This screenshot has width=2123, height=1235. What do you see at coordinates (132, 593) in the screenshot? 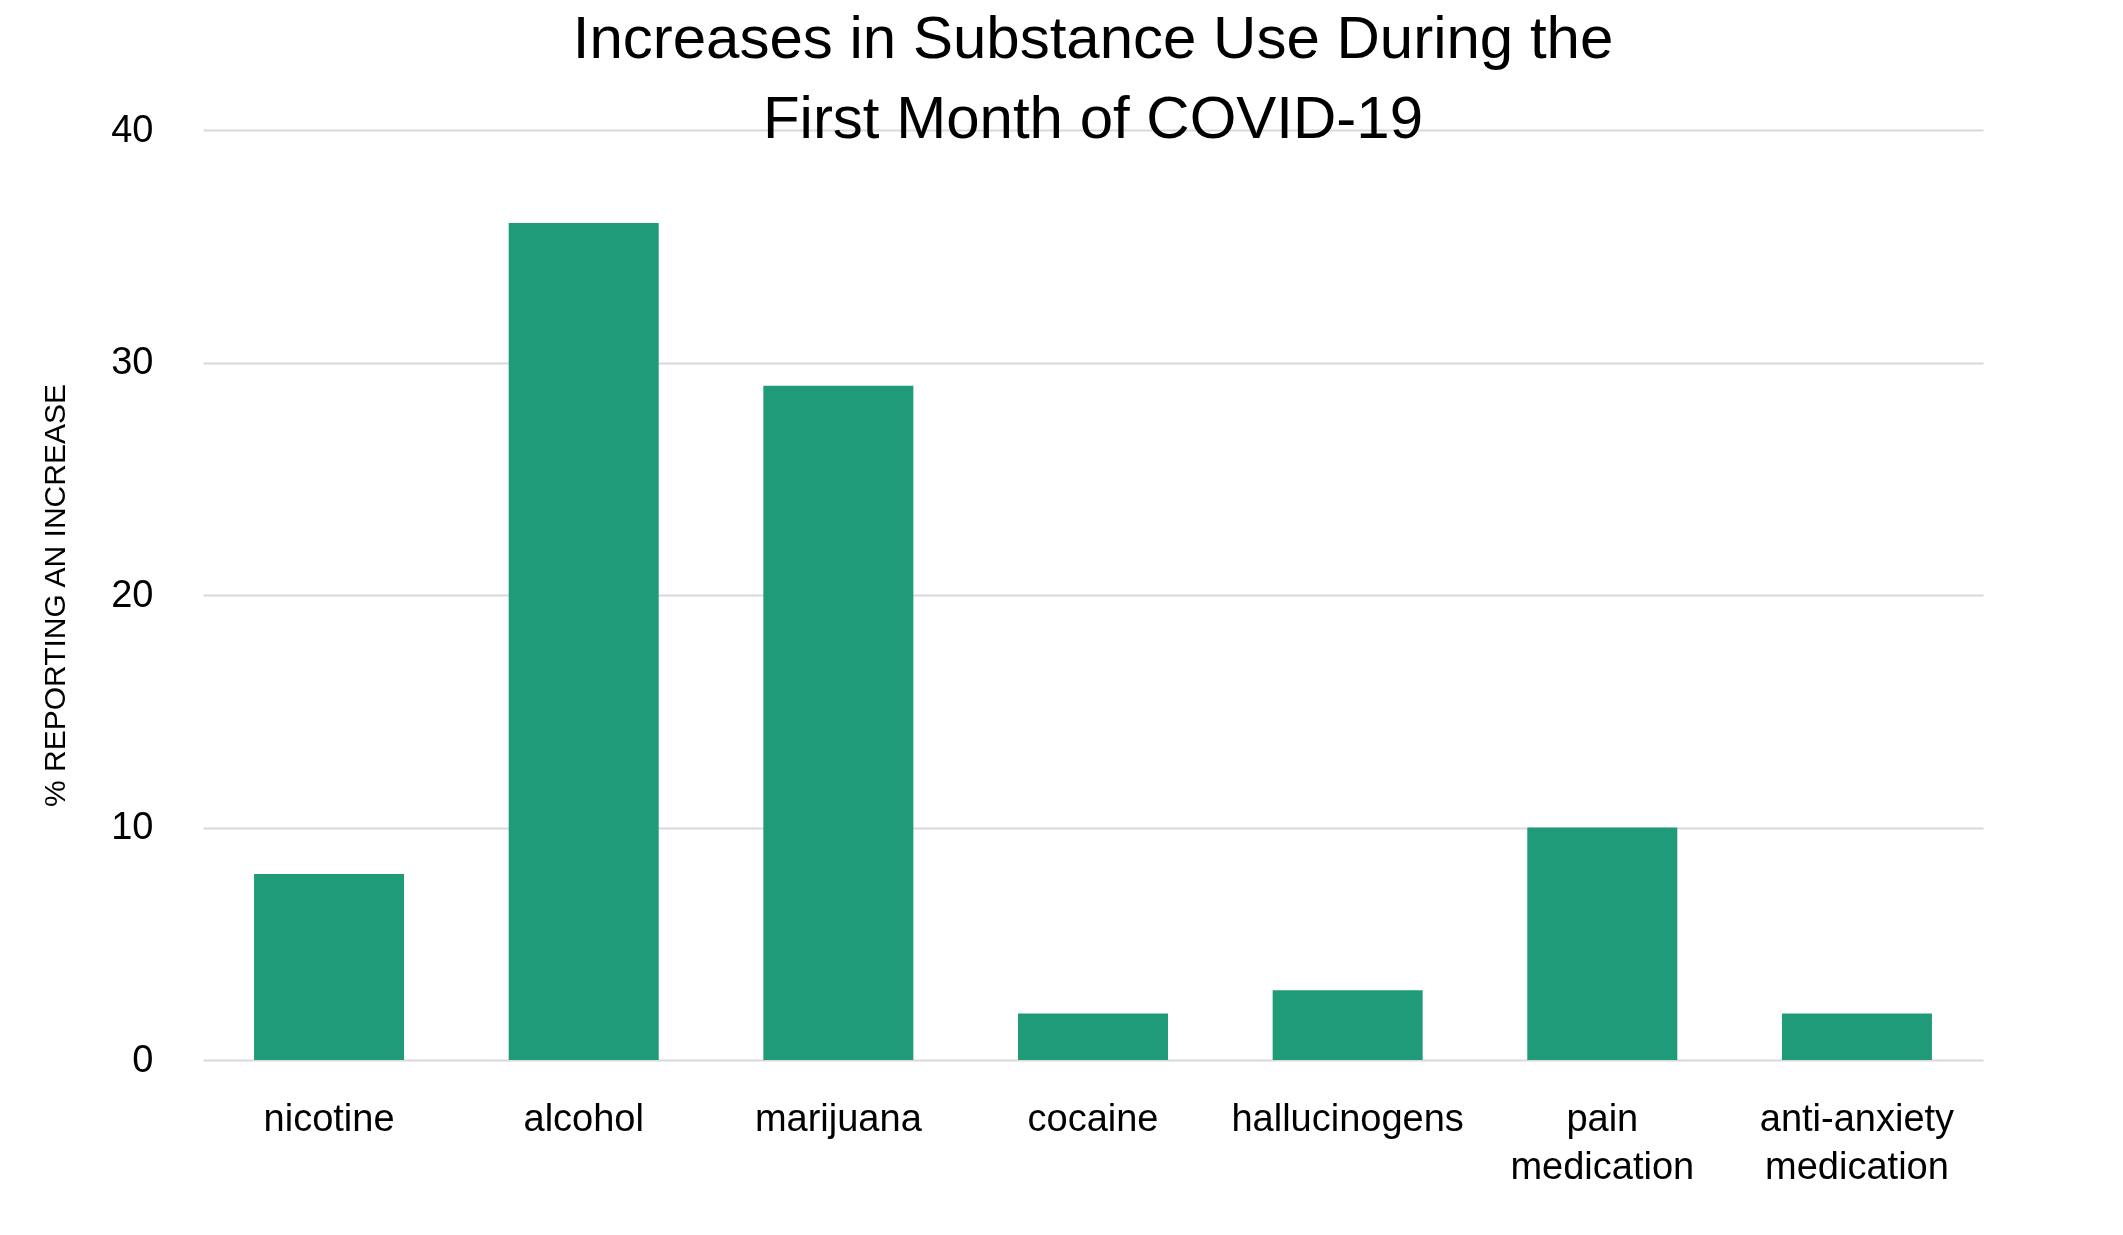
I see `y-tick-label: 20` at bounding box center [132, 593].